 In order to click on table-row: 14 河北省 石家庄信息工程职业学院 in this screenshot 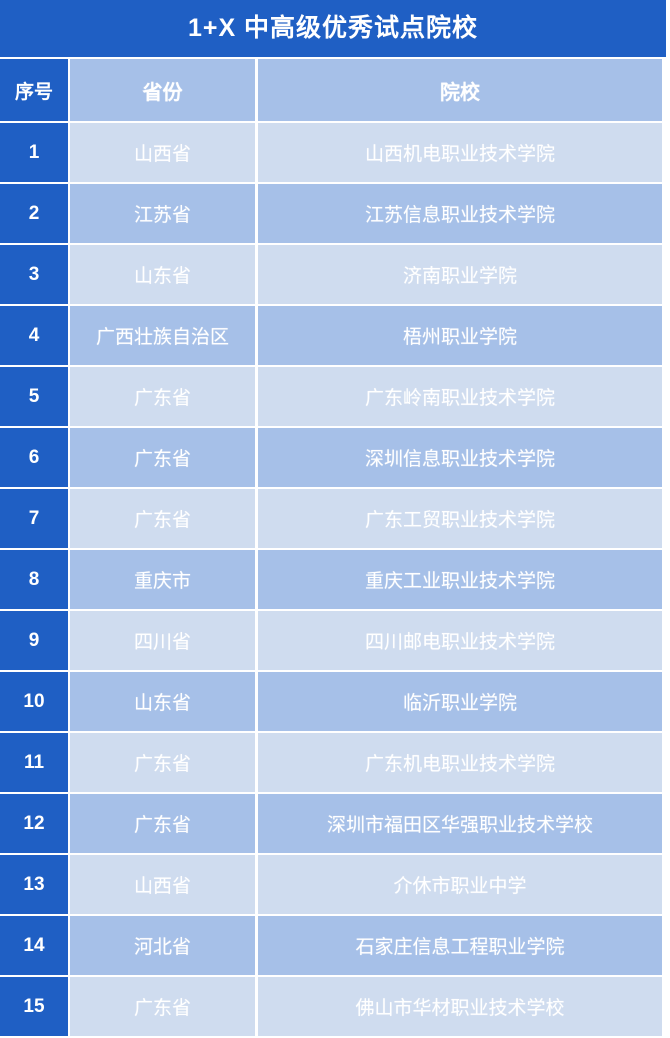, I will do `click(333, 944)`.